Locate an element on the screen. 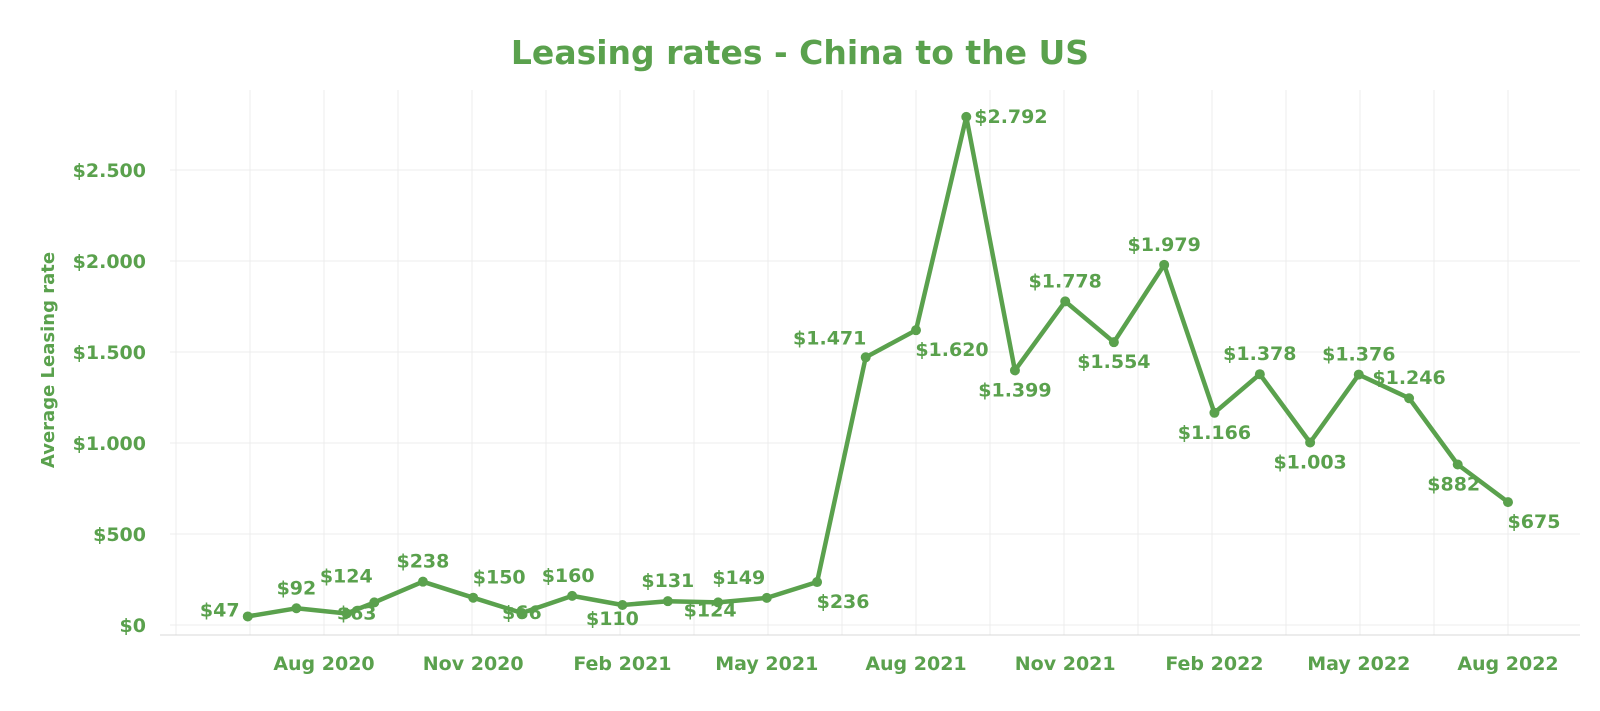 Image resolution: width=1600 pixels, height=711 pixels. y-axis-ticks: $0 $500 $1.000 $1.500 $2.000 $2.500 is located at coordinates (109, 398).